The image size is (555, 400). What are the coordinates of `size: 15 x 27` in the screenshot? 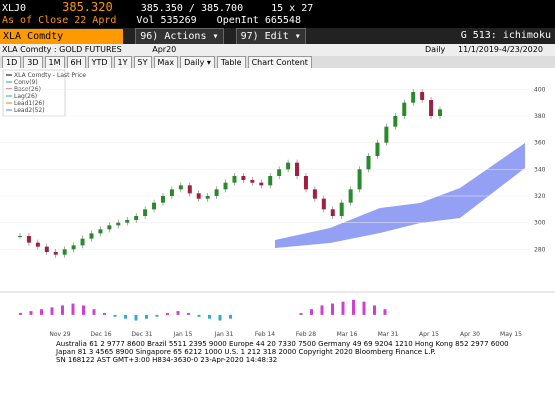 It's located at (292, 8).